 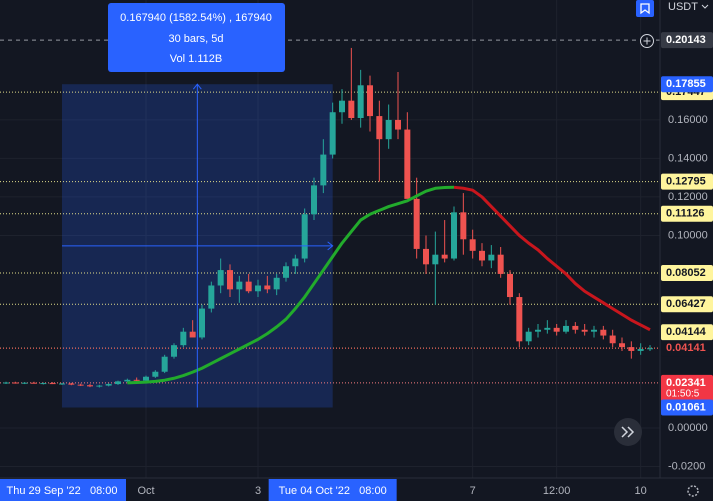 I want to click on price-tag-label: 0.17855, so click(x=686, y=84).